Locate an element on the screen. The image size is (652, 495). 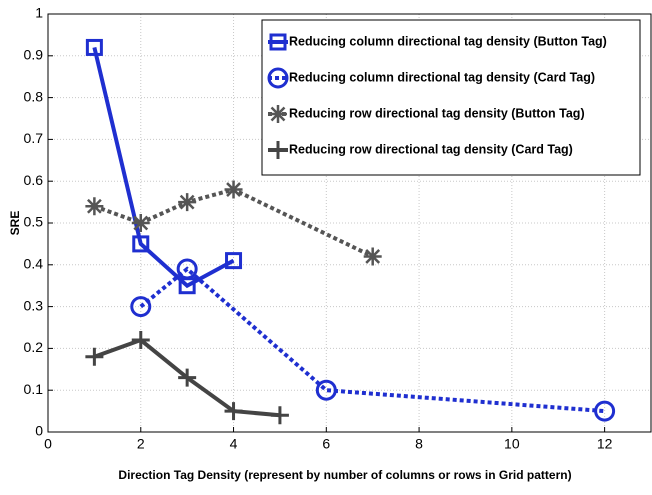
x-tick-label: 10 is located at coordinates (512, 444).